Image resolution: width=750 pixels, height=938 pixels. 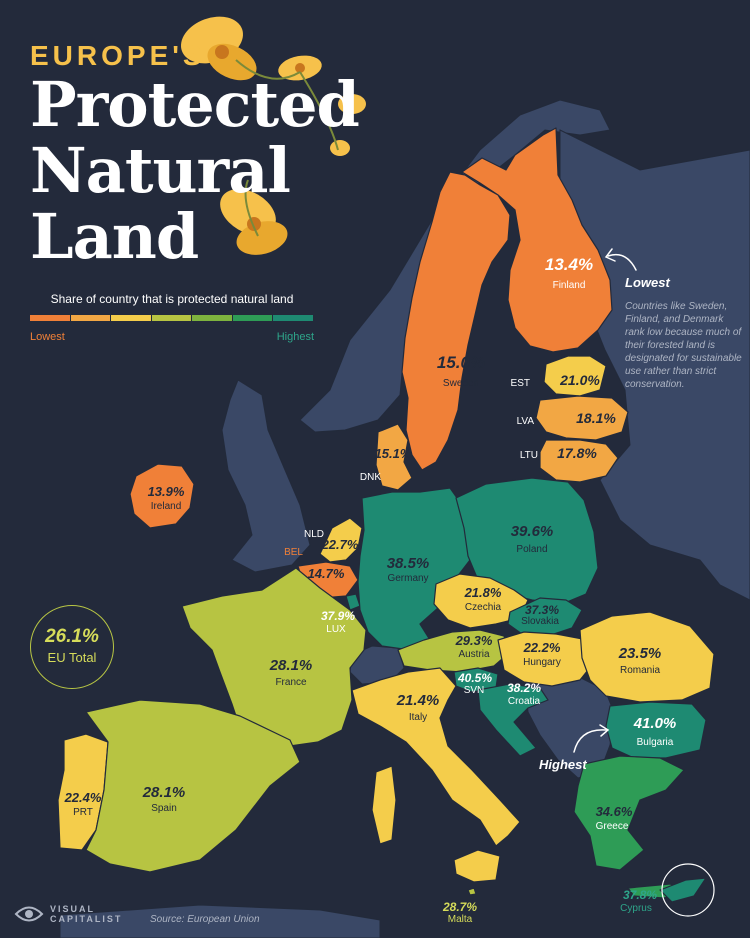 I want to click on value-label-denmark: 15.1%, so click(x=393, y=453).